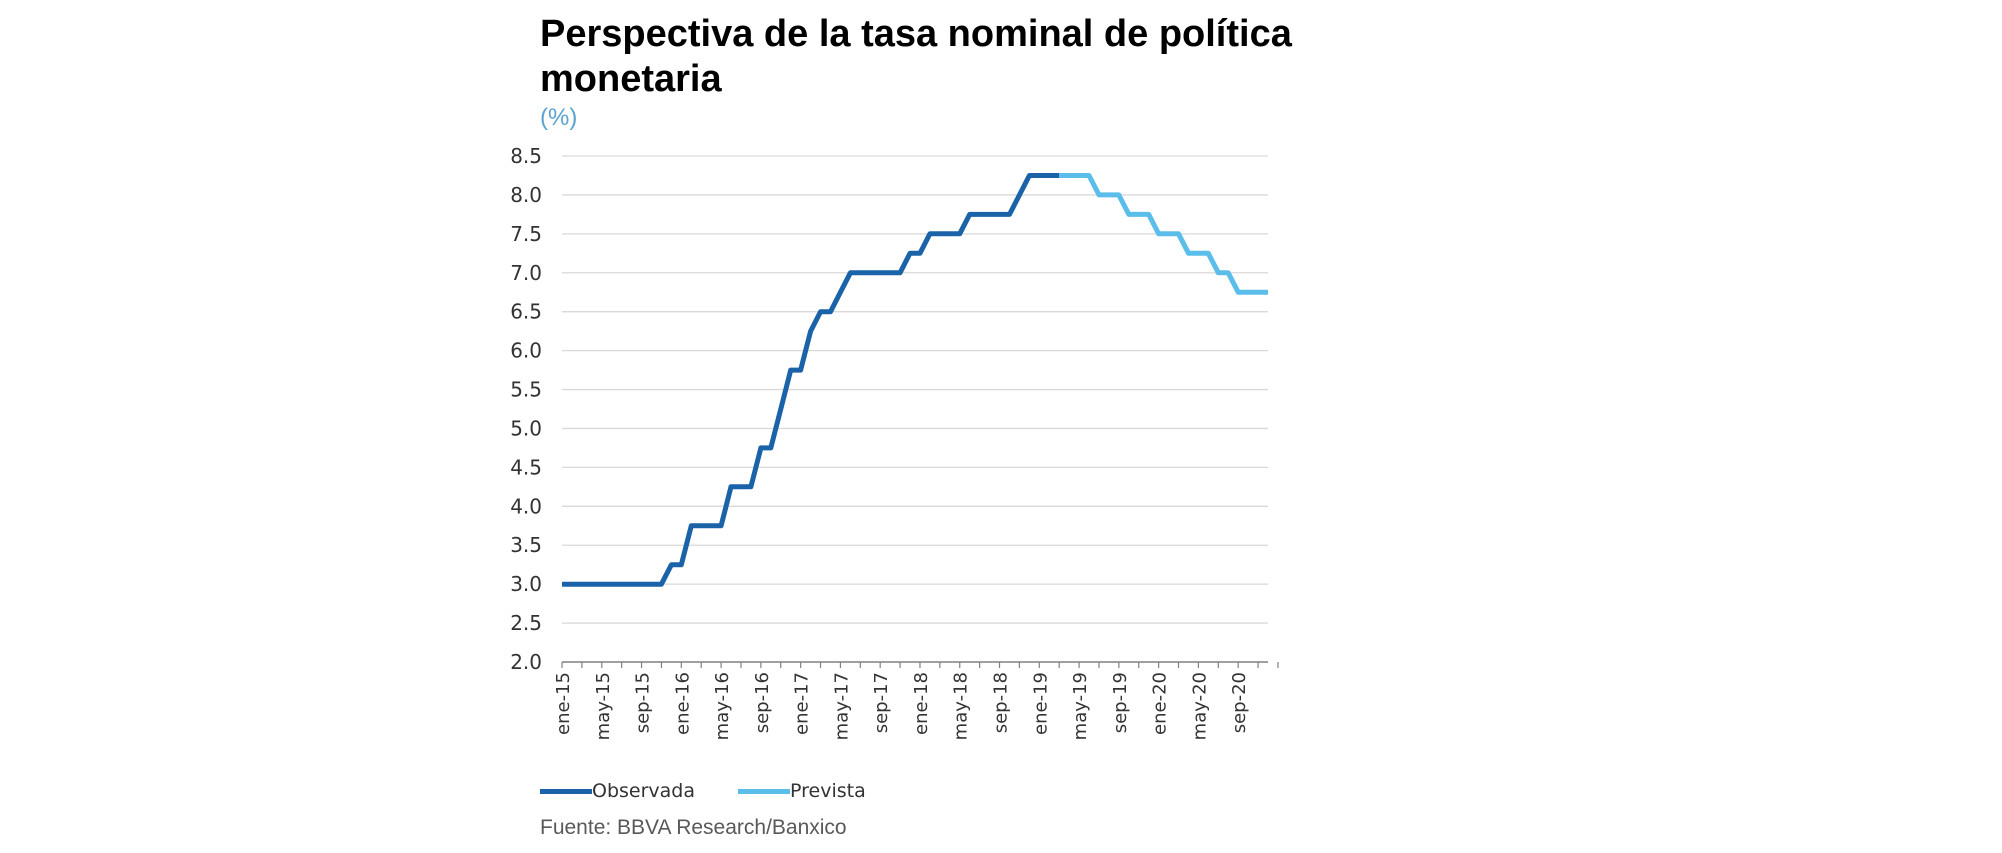  I want to click on x-tick-label: may-20, so click(1199, 706).